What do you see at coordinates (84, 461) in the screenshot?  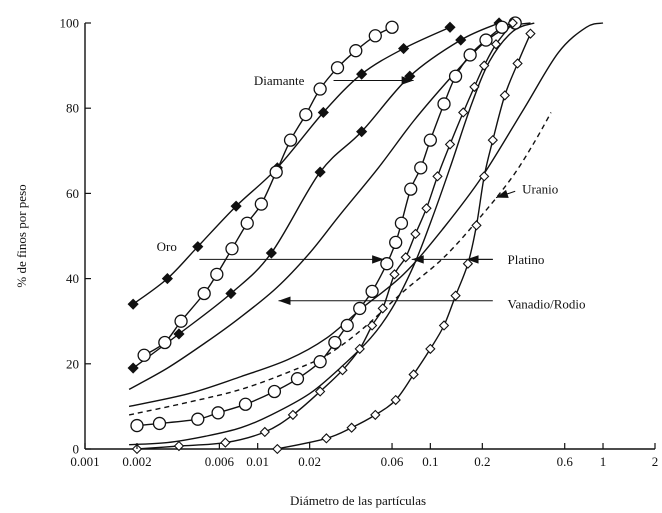 I see `x-tick-label: 0.001` at bounding box center [84, 461].